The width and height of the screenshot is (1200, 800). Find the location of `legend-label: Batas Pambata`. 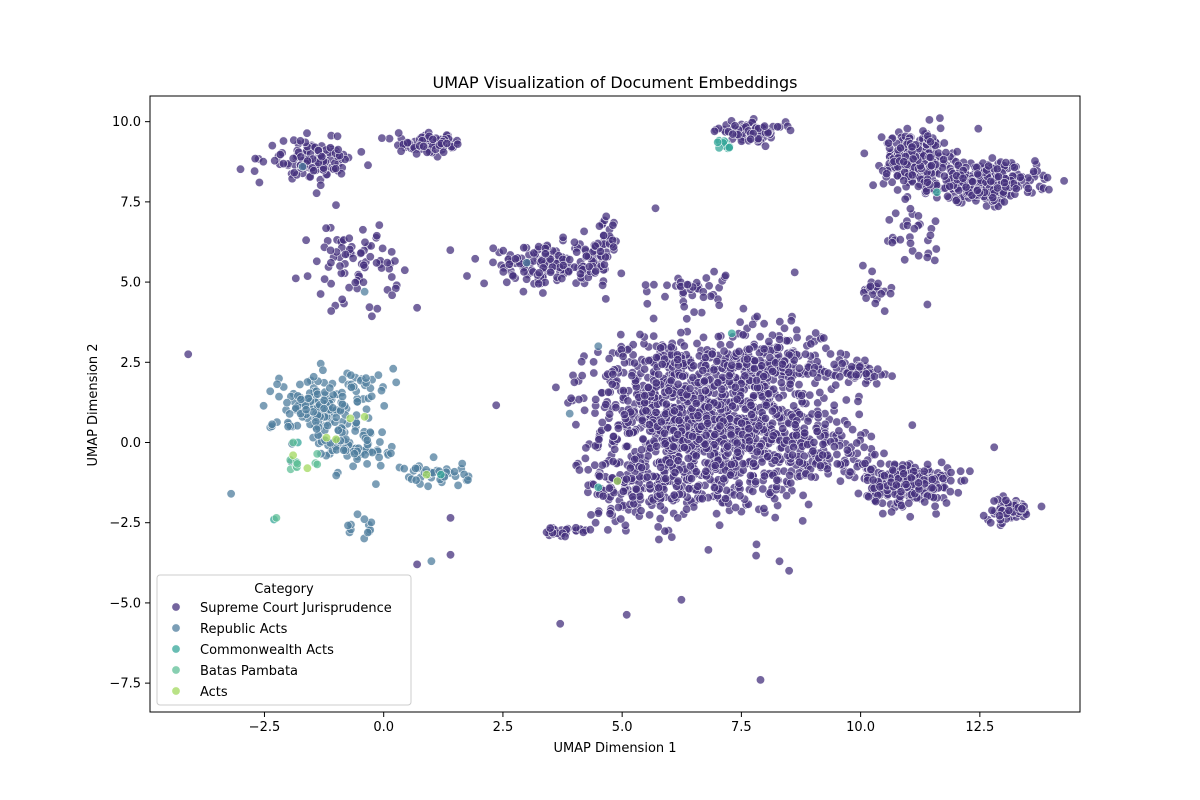

legend-label: Batas Pambata is located at coordinates (249, 671).